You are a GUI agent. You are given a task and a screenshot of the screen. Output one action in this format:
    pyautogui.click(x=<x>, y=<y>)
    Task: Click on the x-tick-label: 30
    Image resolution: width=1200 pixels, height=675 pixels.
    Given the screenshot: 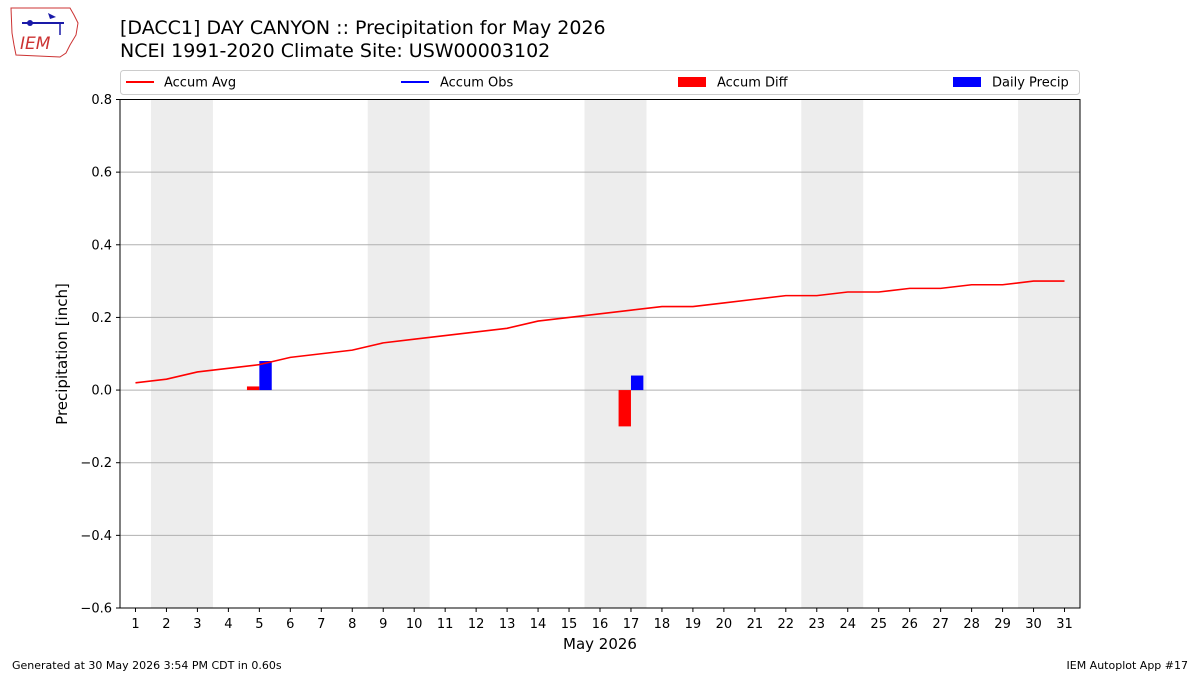 What is the action you would take?
    pyautogui.click(x=1033, y=624)
    